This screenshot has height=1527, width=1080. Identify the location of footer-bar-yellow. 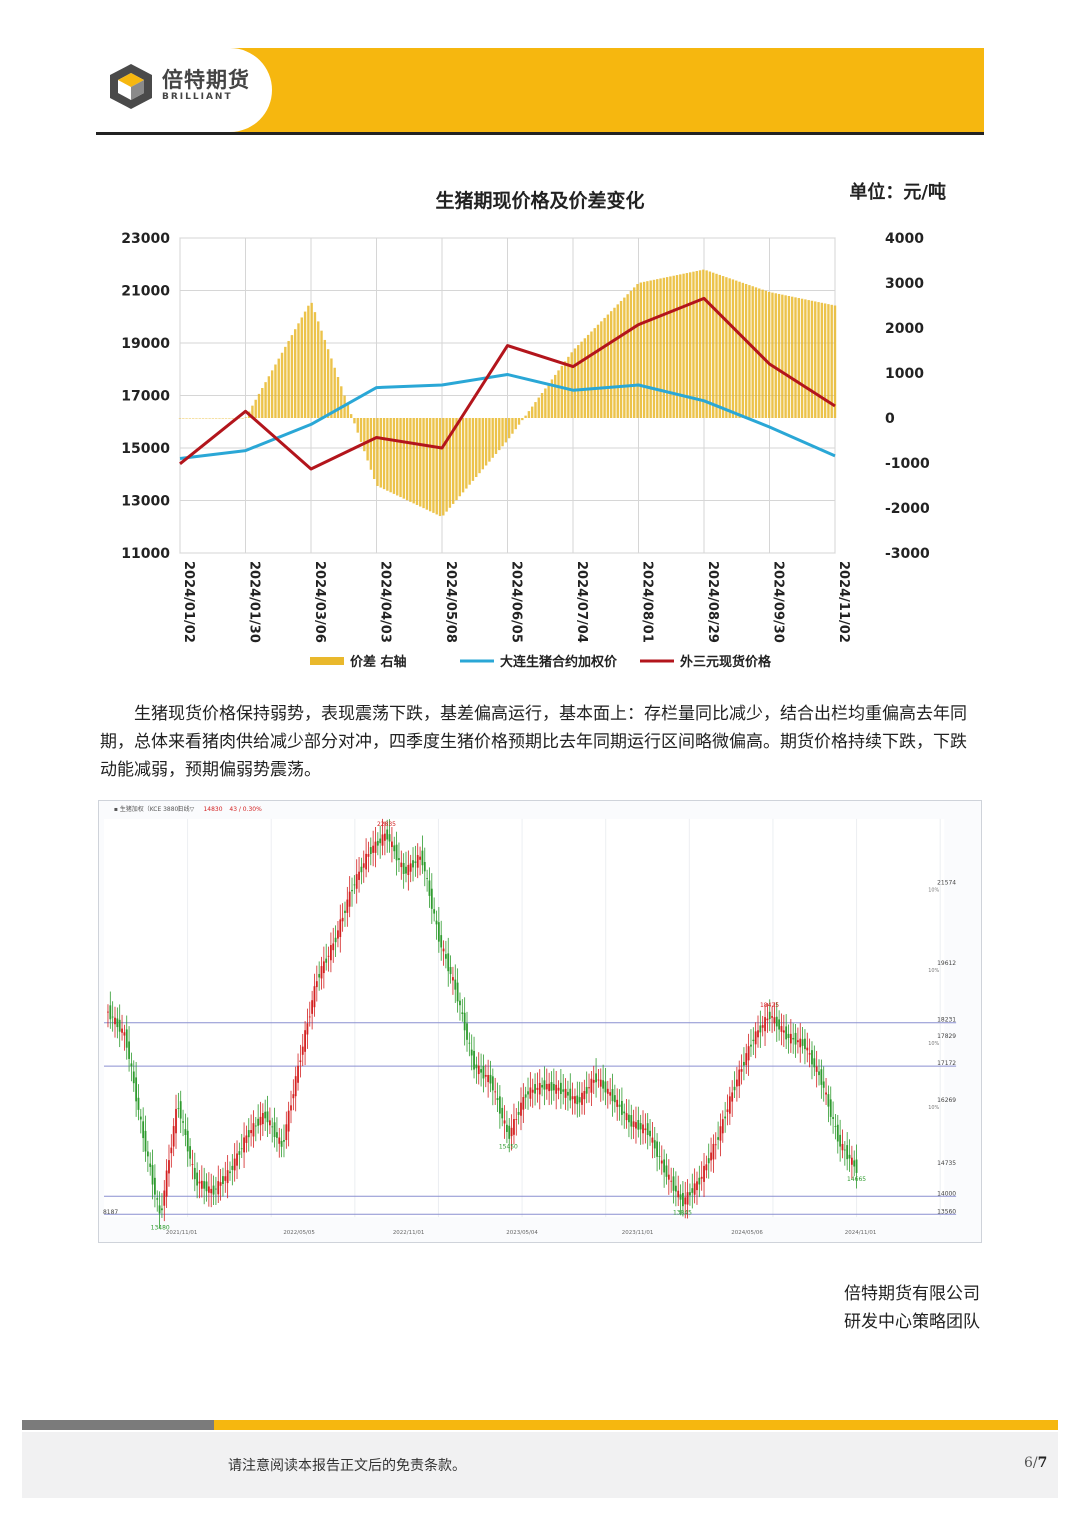
(636, 1425).